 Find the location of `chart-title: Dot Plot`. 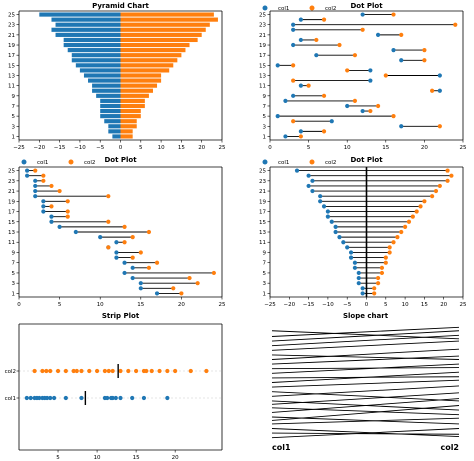

chart-title: Dot Plot is located at coordinates (120, 160).